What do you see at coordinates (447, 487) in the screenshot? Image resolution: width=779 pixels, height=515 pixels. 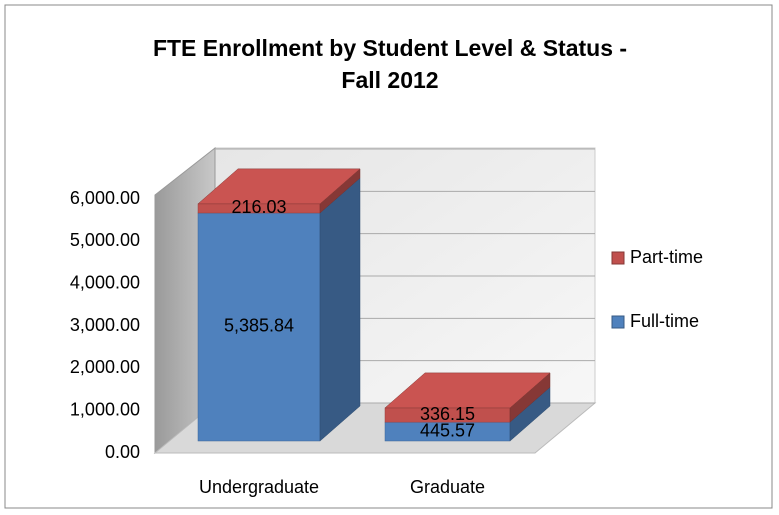 I see `x-tick-label: Graduate` at bounding box center [447, 487].